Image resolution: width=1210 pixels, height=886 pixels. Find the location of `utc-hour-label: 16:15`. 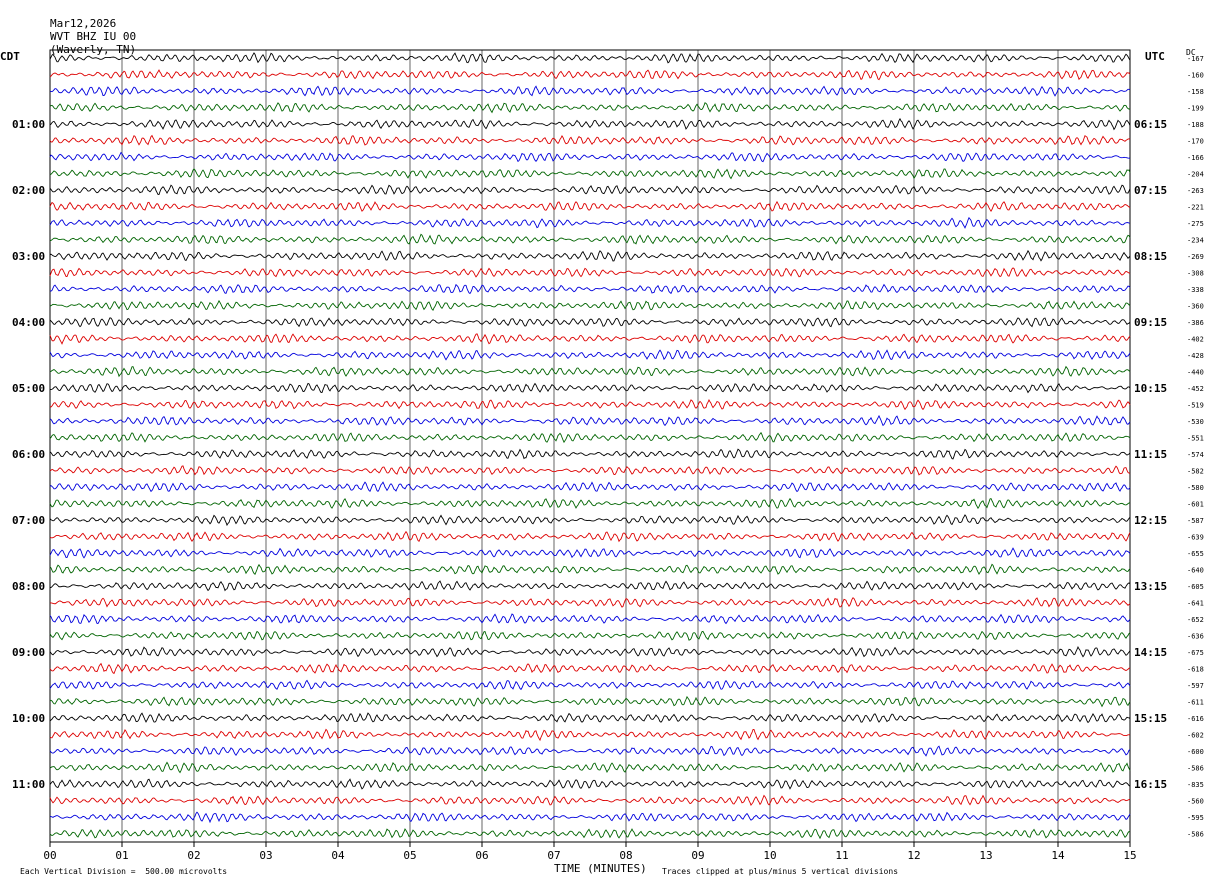

utc-hour-label: 16:15 is located at coordinates (1150, 784).